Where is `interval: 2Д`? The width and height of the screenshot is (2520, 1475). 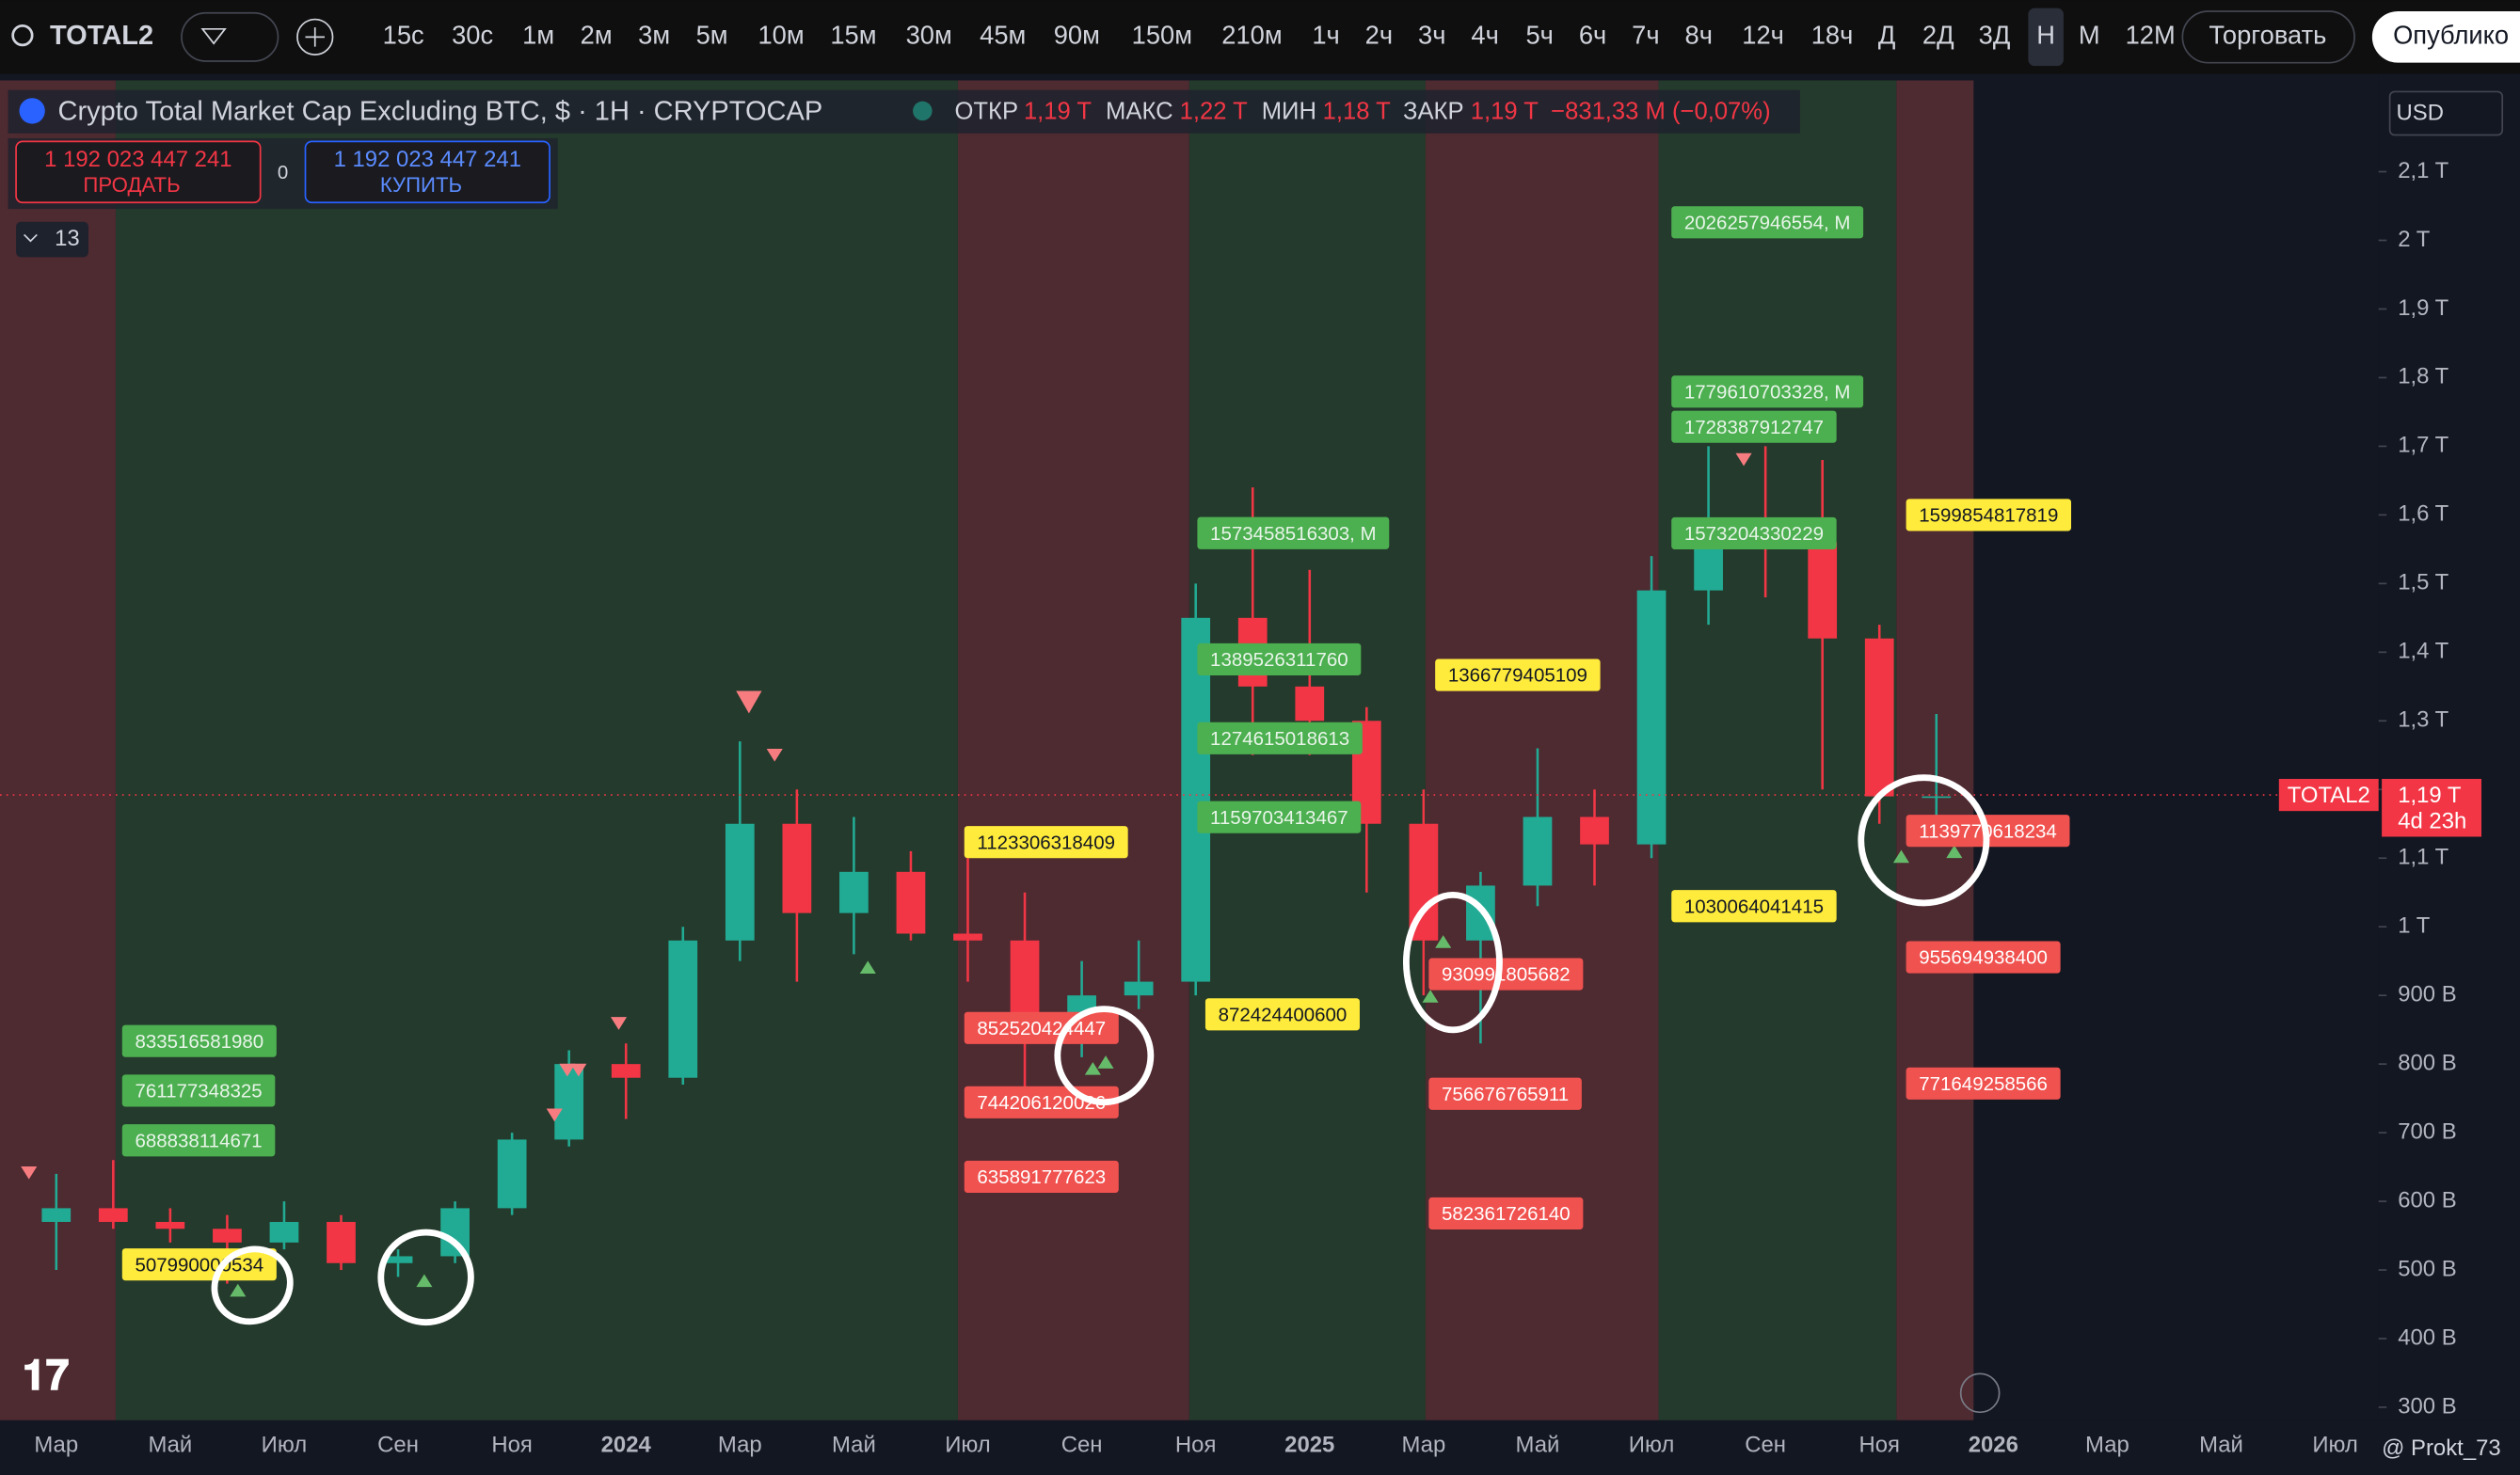
interval: 2Д is located at coordinates (1938, 35).